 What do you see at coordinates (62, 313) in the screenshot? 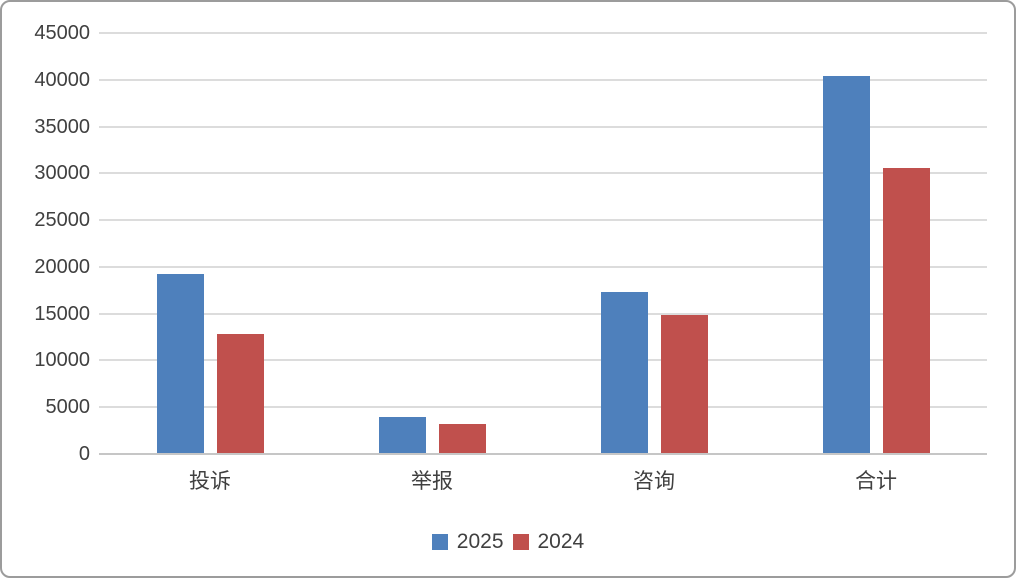
I see `y-tick-label-15000: 15000` at bounding box center [62, 313].